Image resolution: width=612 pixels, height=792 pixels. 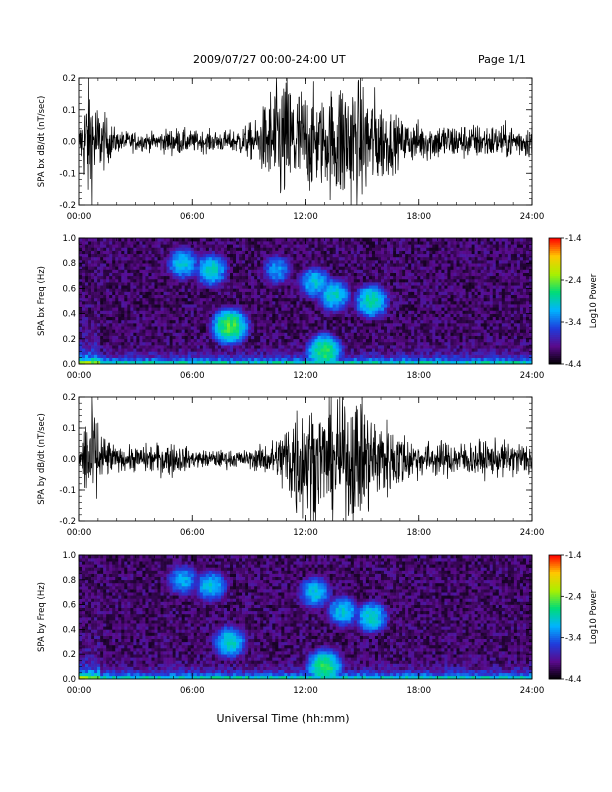 I want to click on page-number: Page 1/1, so click(x=502, y=59).